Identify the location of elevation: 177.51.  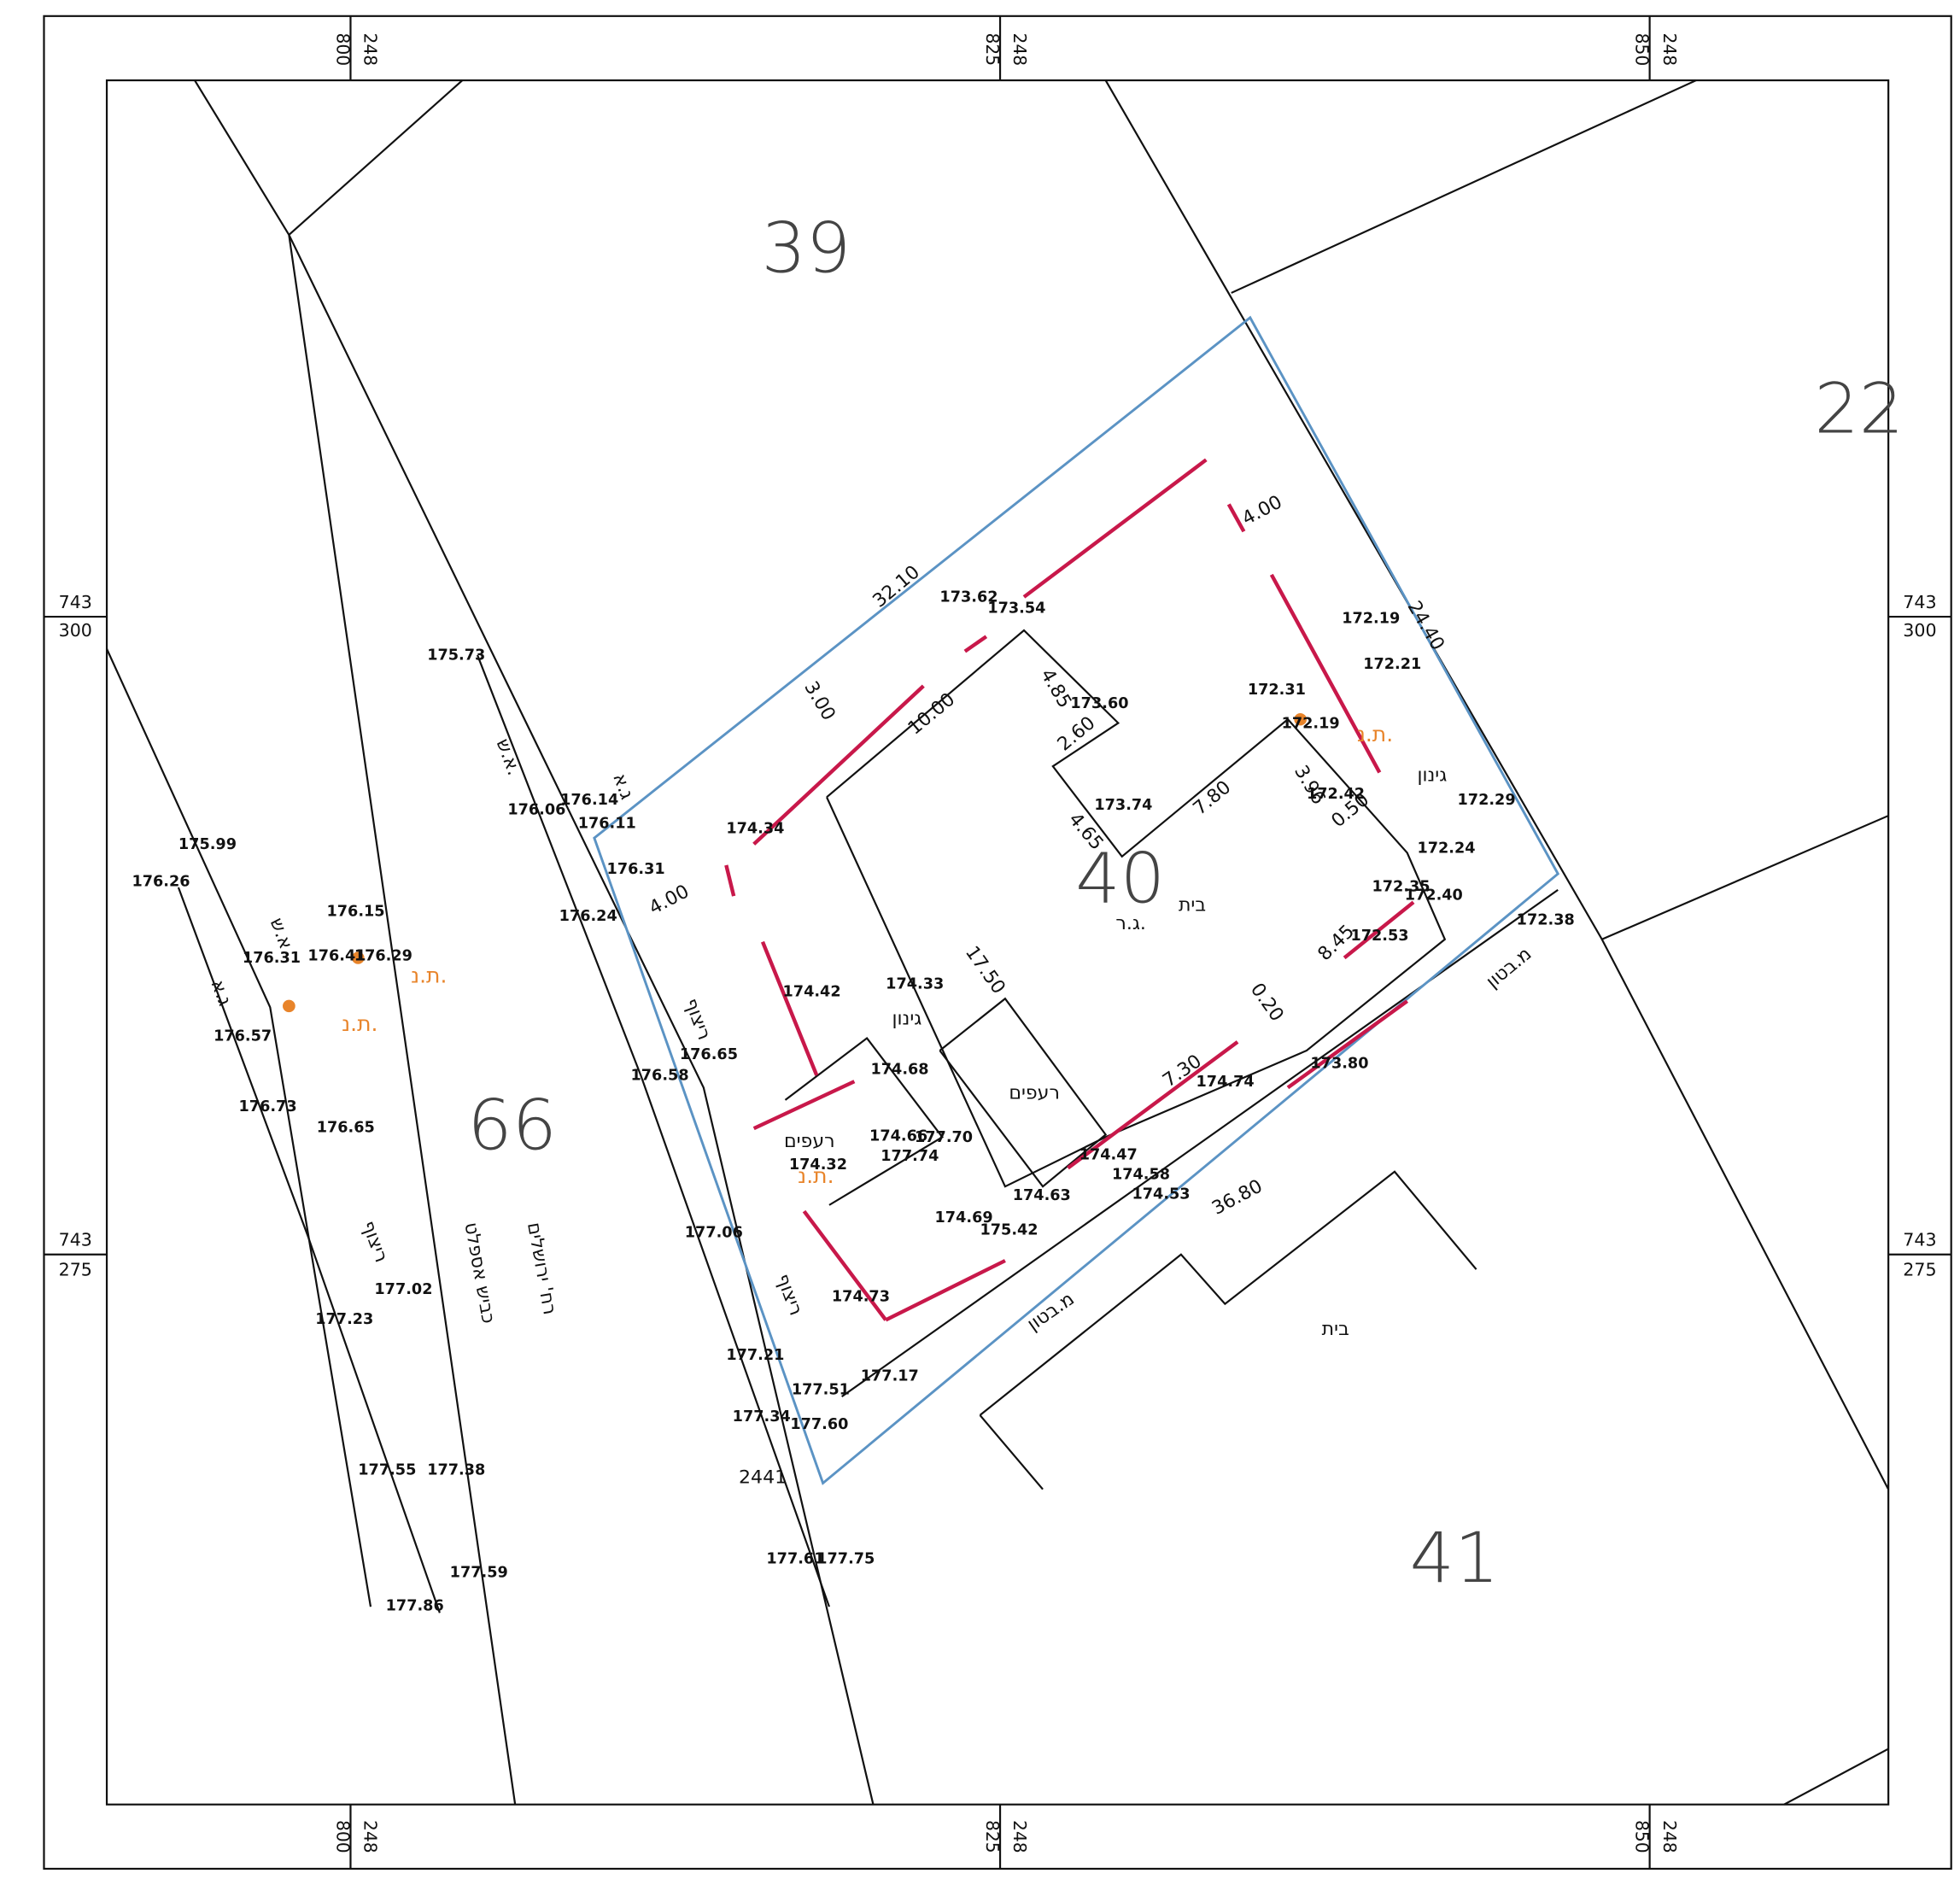
(821, 1389).